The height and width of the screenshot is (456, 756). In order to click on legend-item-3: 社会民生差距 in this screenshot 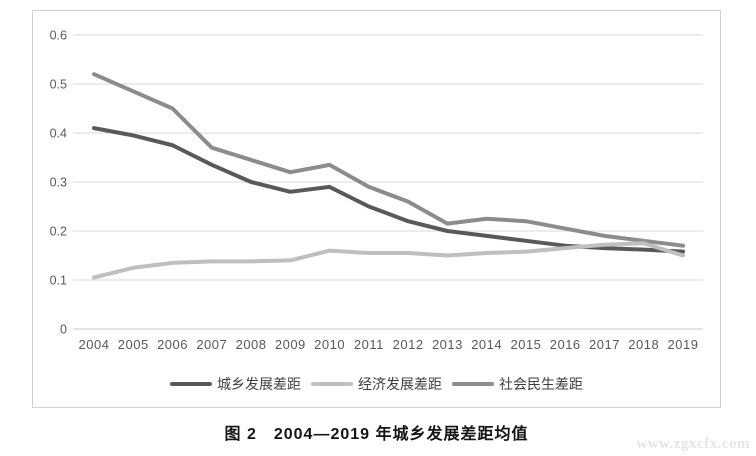, I will do `click(517, 384)`.